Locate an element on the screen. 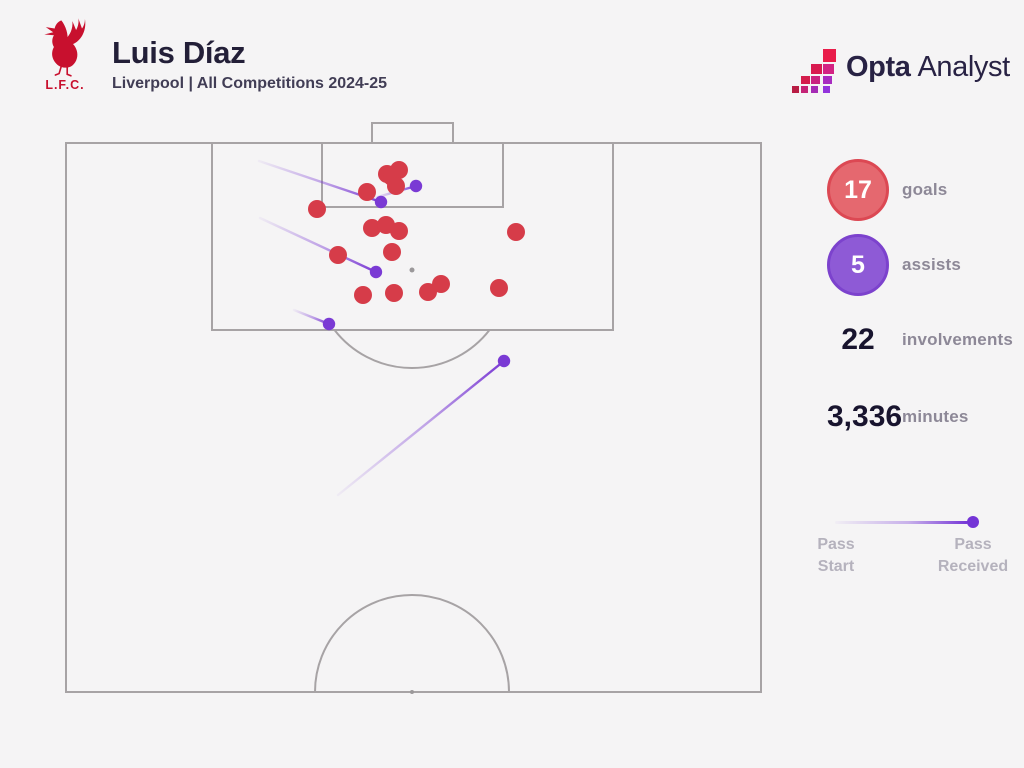  liver-bird-icon is located at coordinates (65, 47).